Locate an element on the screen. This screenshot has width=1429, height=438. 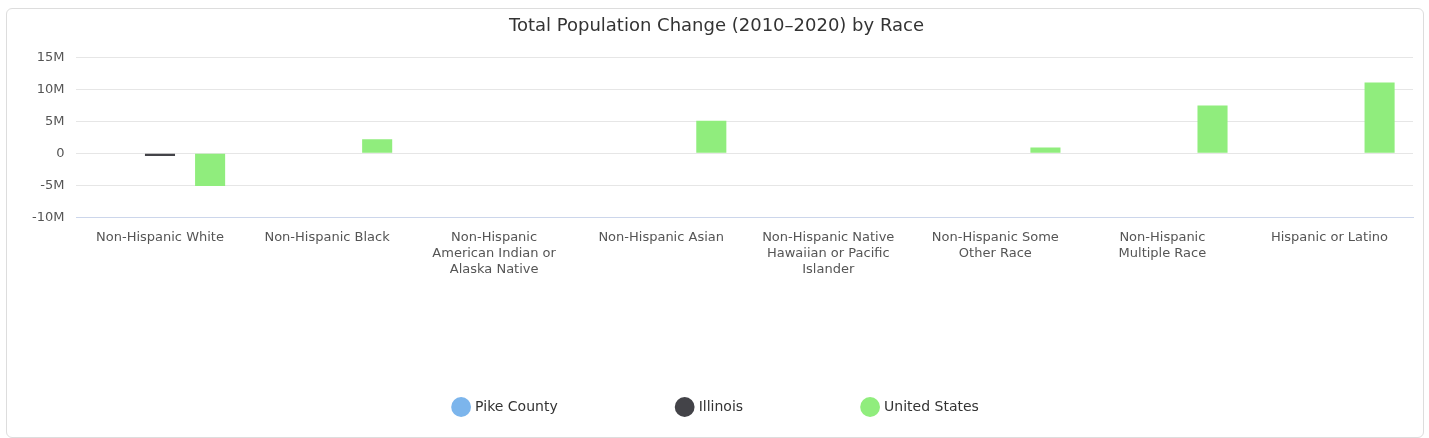
x-tick-label: Non-Hispanic Asian is located at coordinates (661, 237).